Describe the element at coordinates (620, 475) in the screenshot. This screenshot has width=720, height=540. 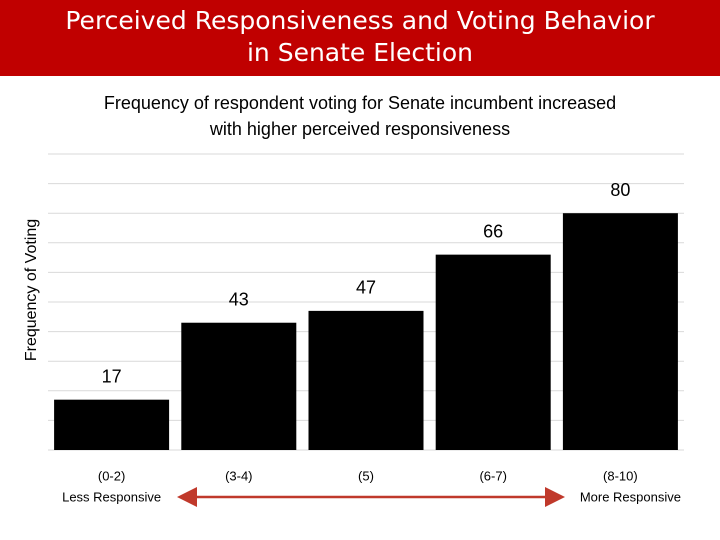
I see `x-tick-label: (8-10)` at that location.